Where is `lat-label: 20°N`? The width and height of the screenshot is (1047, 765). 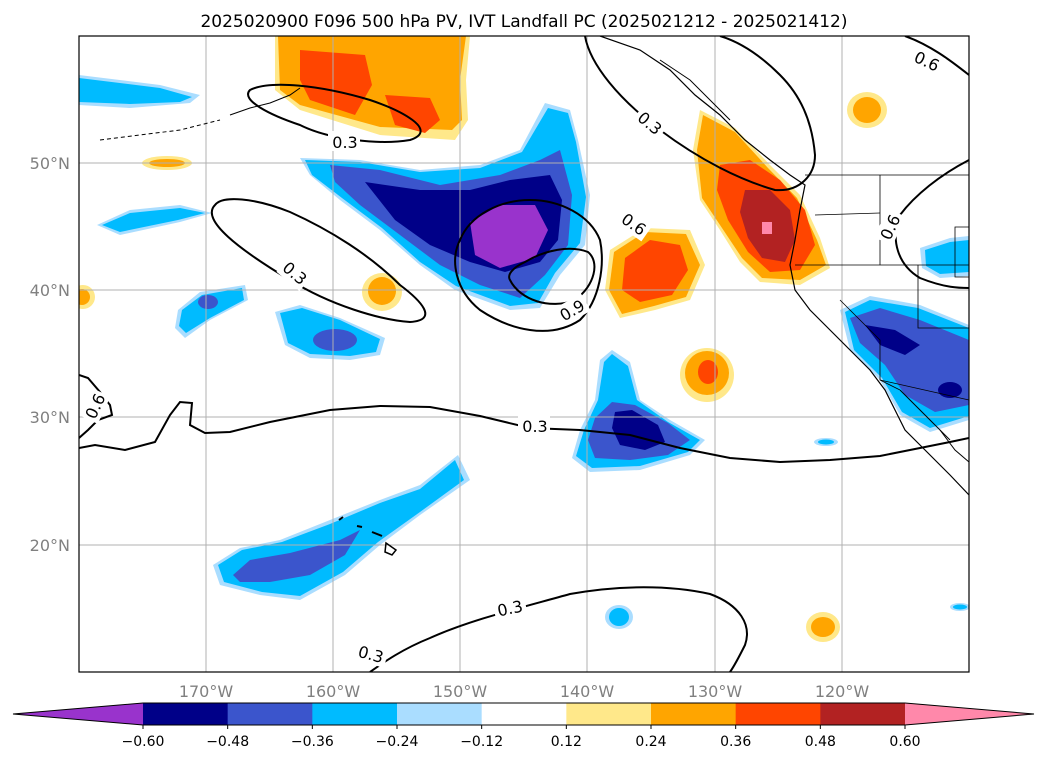 lat-label: 20°N is located at coordinates (50, 545).